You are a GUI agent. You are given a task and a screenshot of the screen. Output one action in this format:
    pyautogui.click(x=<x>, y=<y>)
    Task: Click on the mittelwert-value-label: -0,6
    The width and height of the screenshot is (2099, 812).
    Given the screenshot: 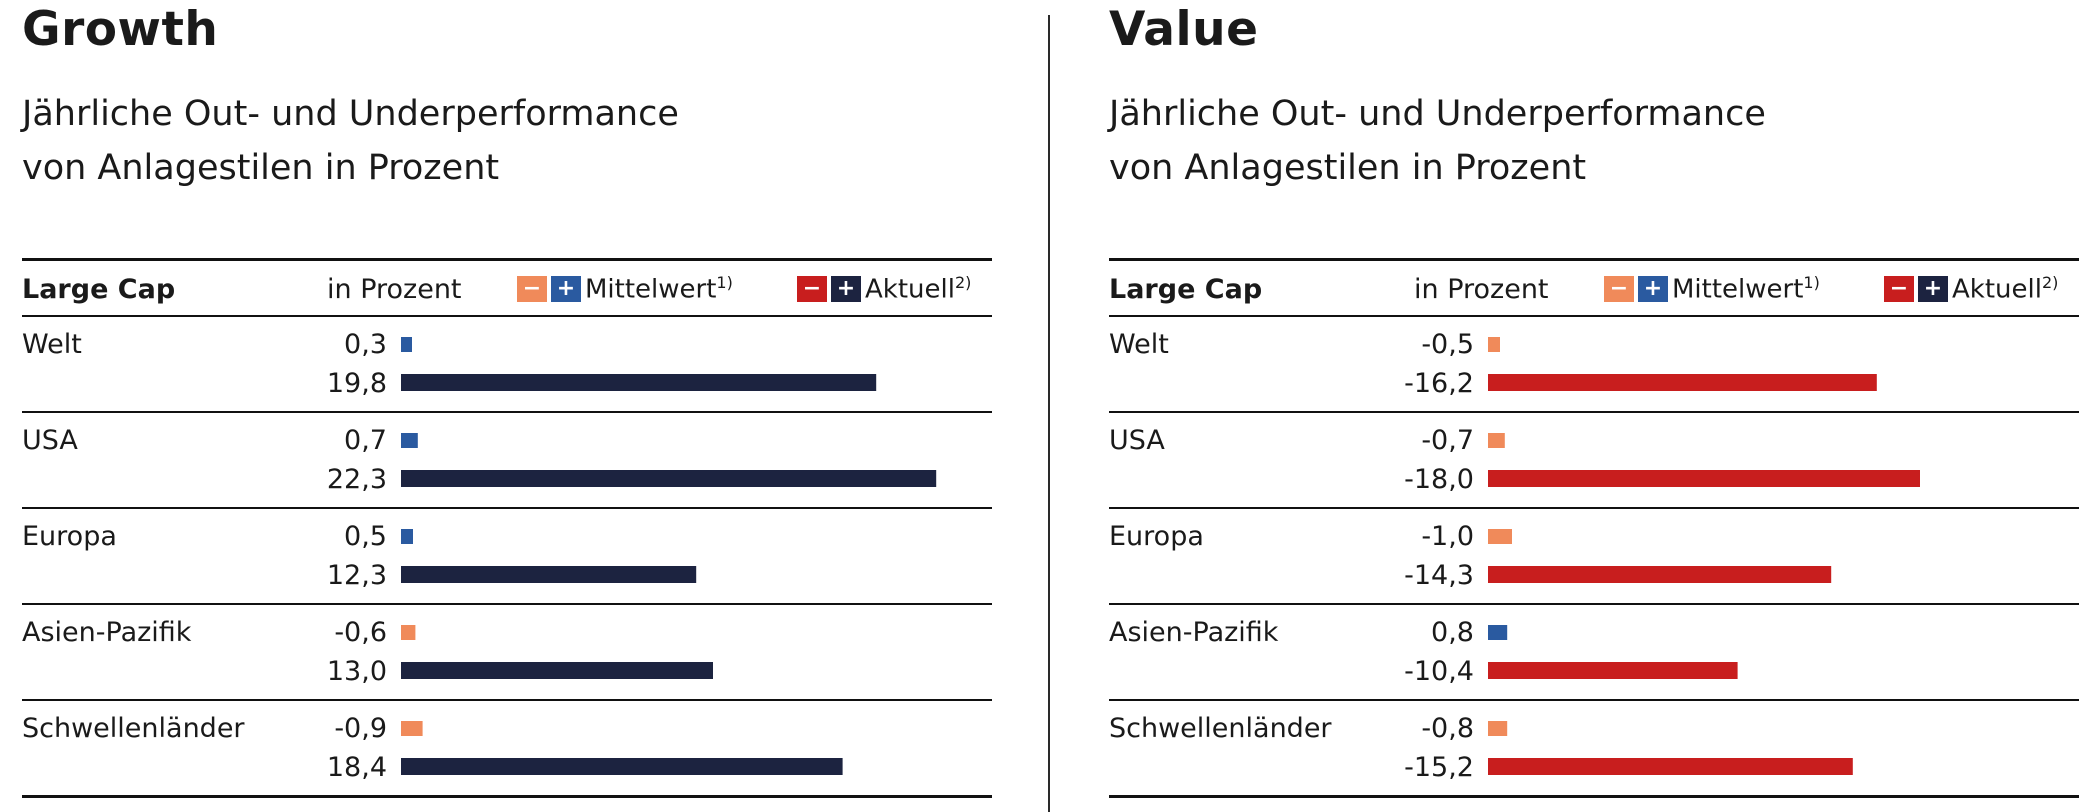 What is the action you would take?
    pyautogui.click(x=360, y=632)
    